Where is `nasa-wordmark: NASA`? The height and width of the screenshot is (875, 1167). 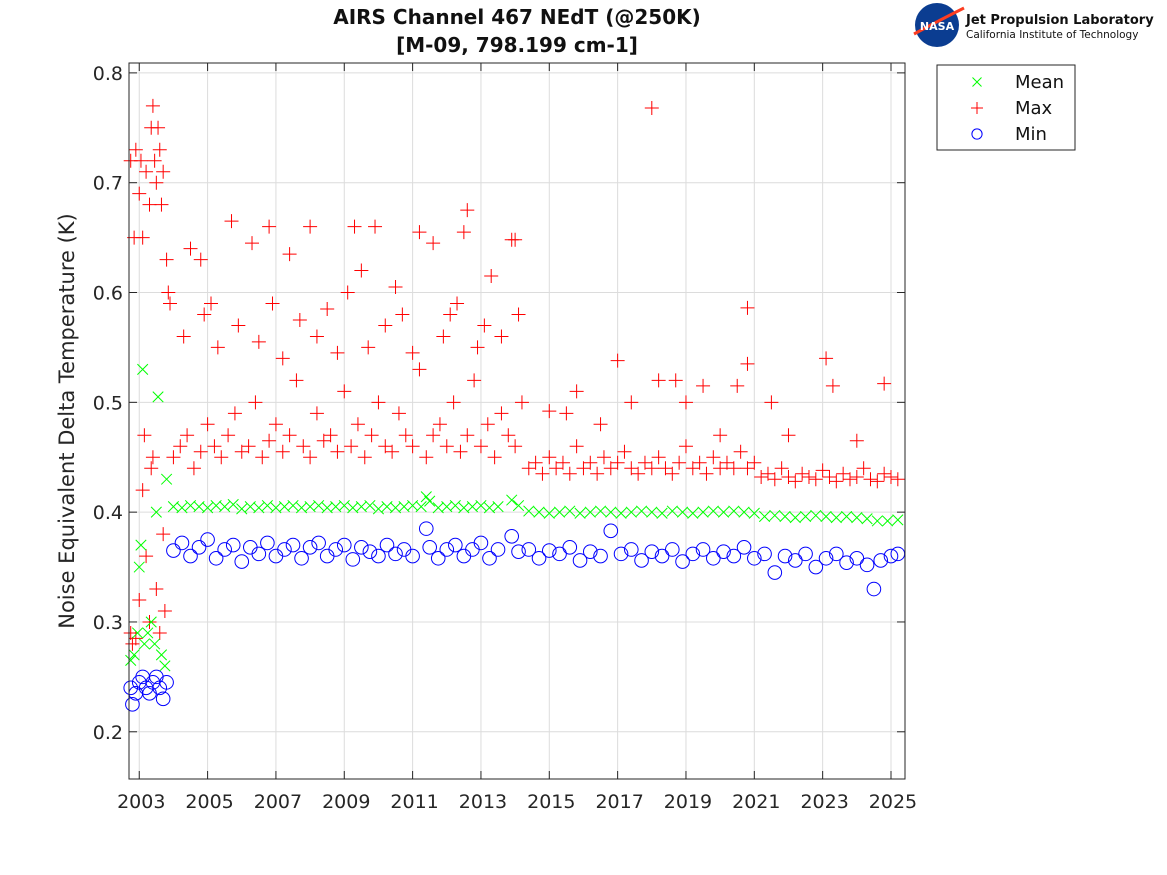
nasa-wordmark: NASA is located at coordinates (937, 26).